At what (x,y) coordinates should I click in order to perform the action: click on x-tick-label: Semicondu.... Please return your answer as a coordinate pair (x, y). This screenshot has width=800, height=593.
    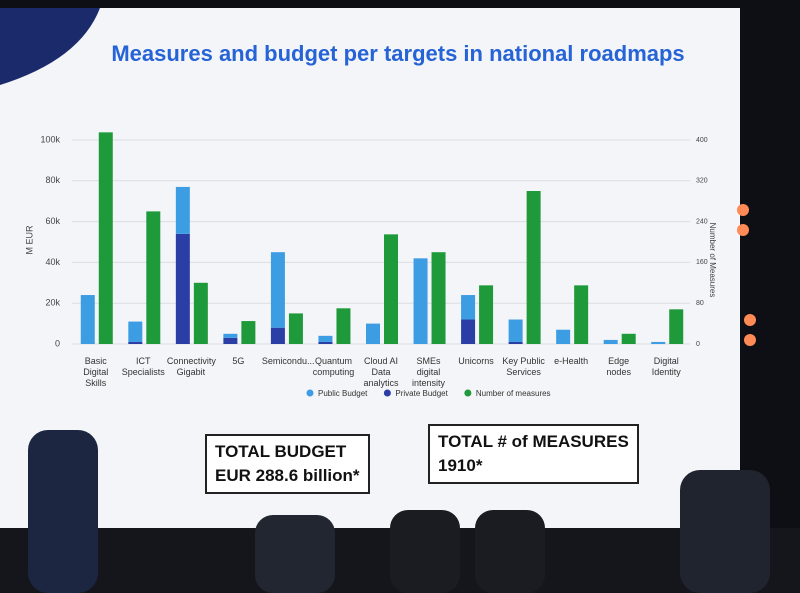
    Looking at the image, I should click on (288, 361).